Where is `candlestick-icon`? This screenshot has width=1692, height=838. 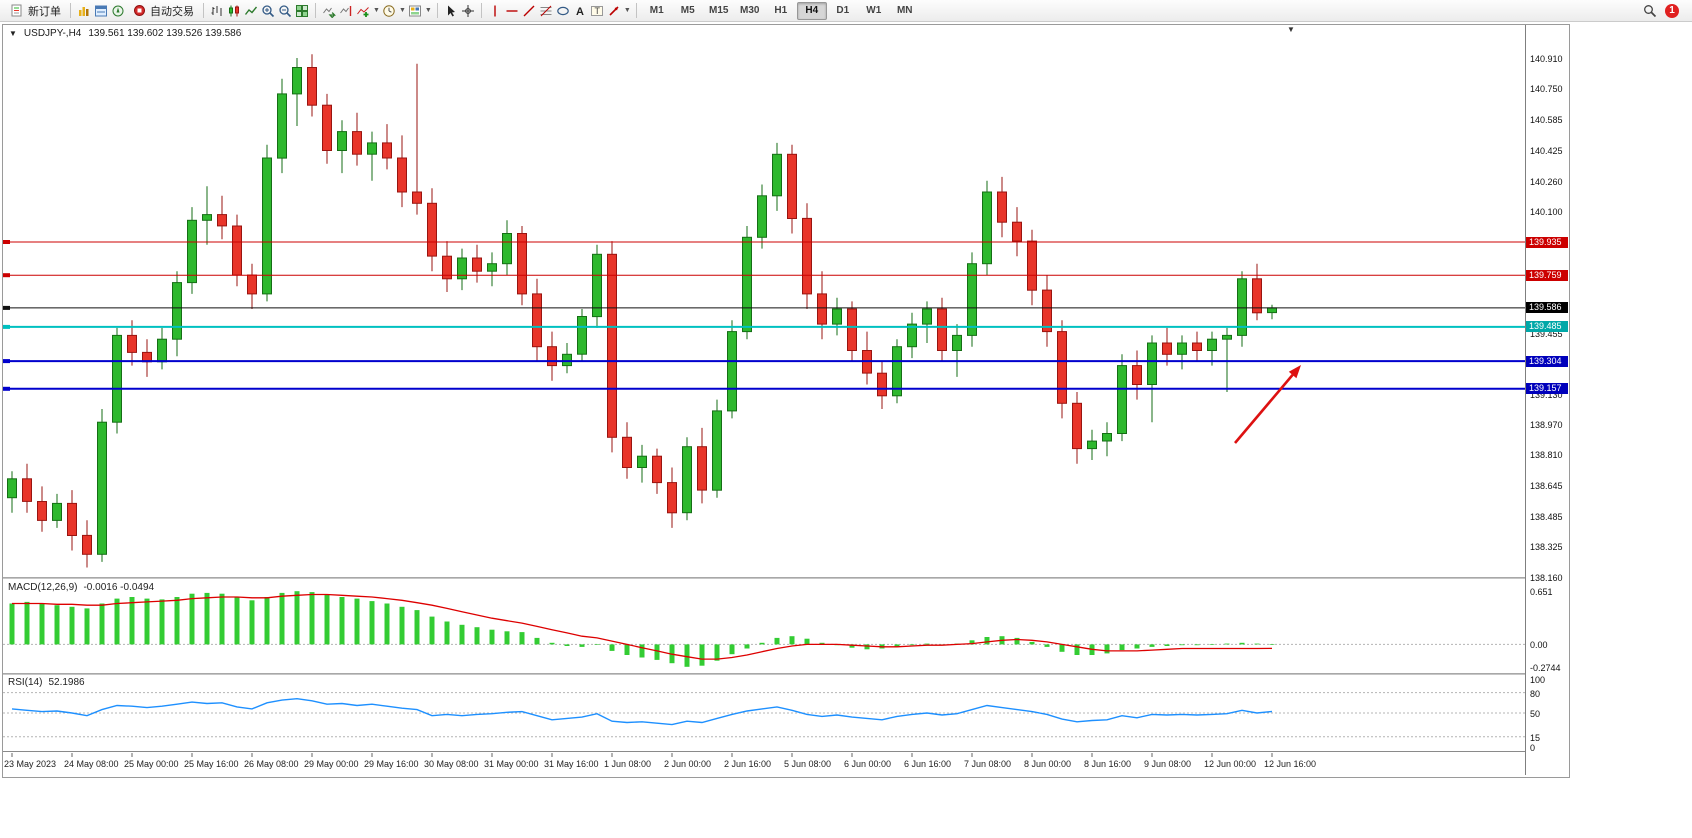 candlestick-icon is located at coordinates (234, 11).